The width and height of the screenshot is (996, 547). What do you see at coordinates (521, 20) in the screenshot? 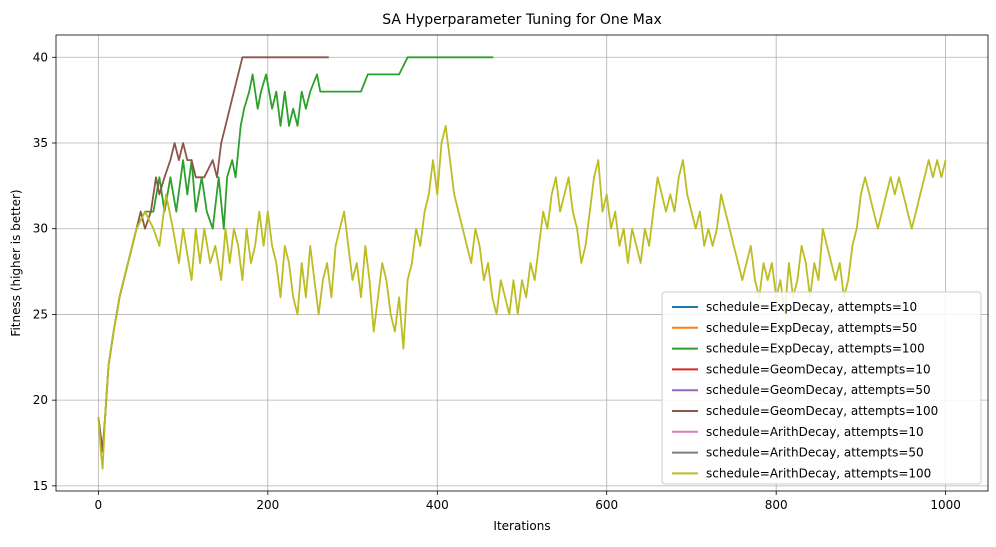
I see `chart-title: SA Hyperparameter Tuning for One Max` at bounding box center [521, 20].